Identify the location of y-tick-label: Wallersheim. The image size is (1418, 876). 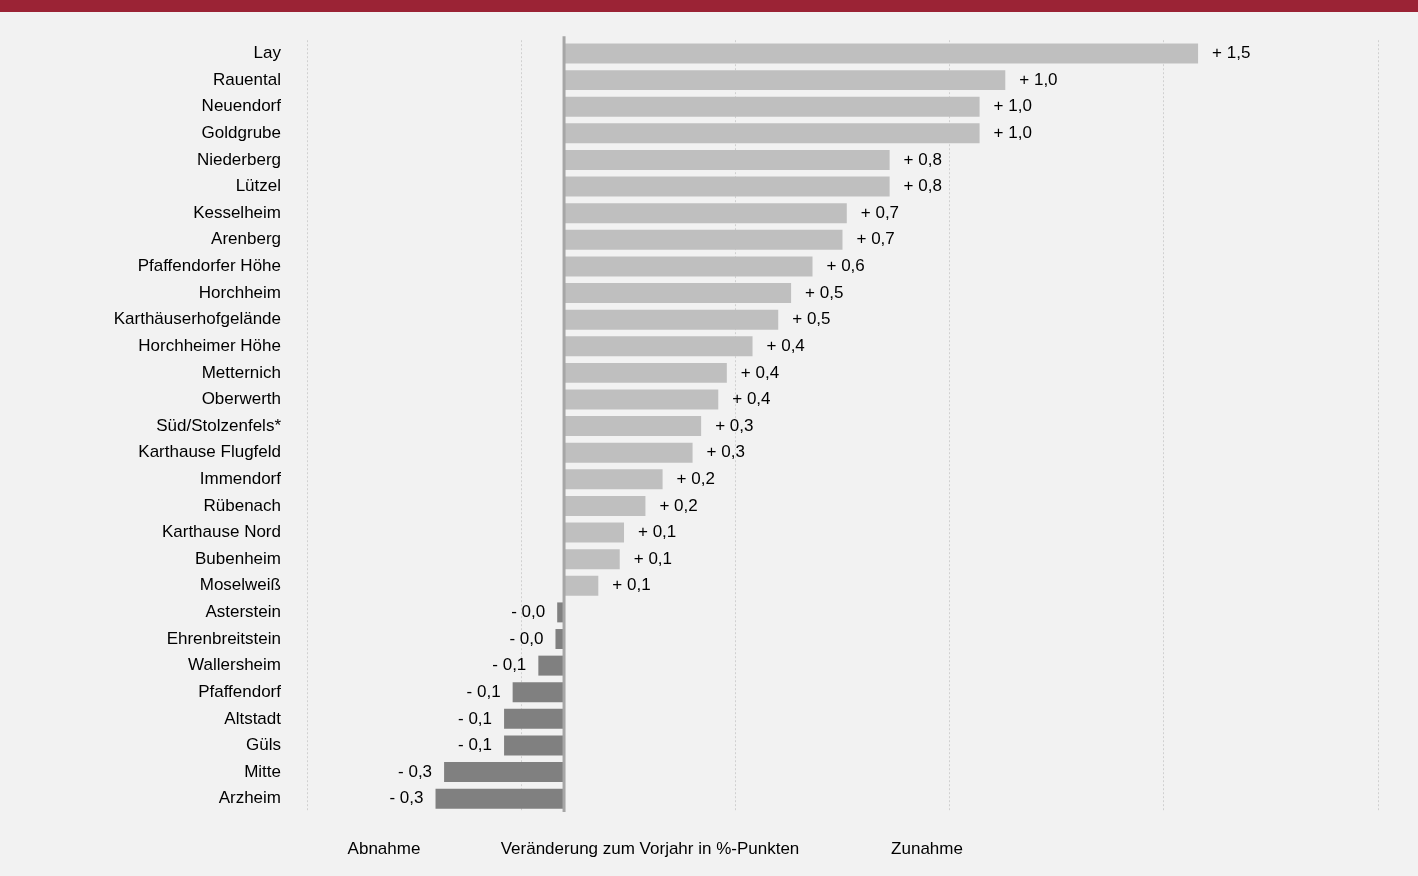
(234, 665).